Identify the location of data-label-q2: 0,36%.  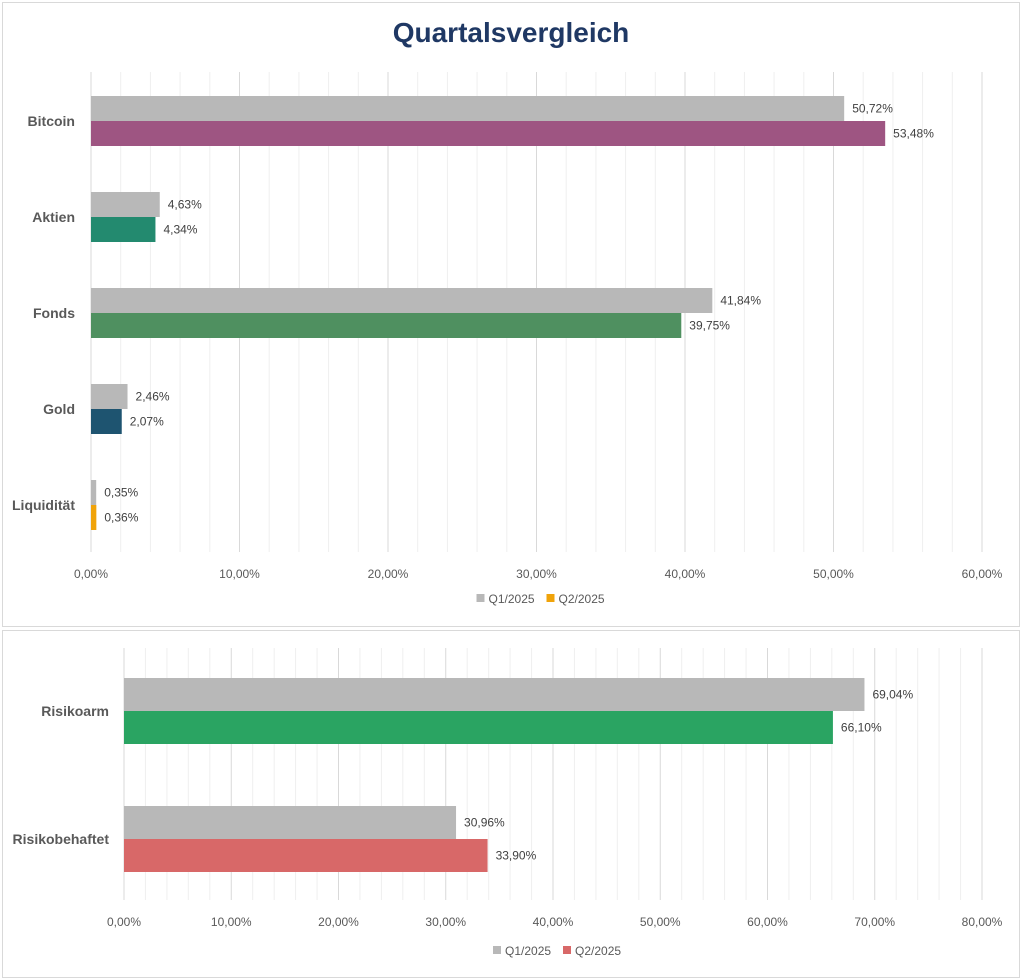
(121, 518).